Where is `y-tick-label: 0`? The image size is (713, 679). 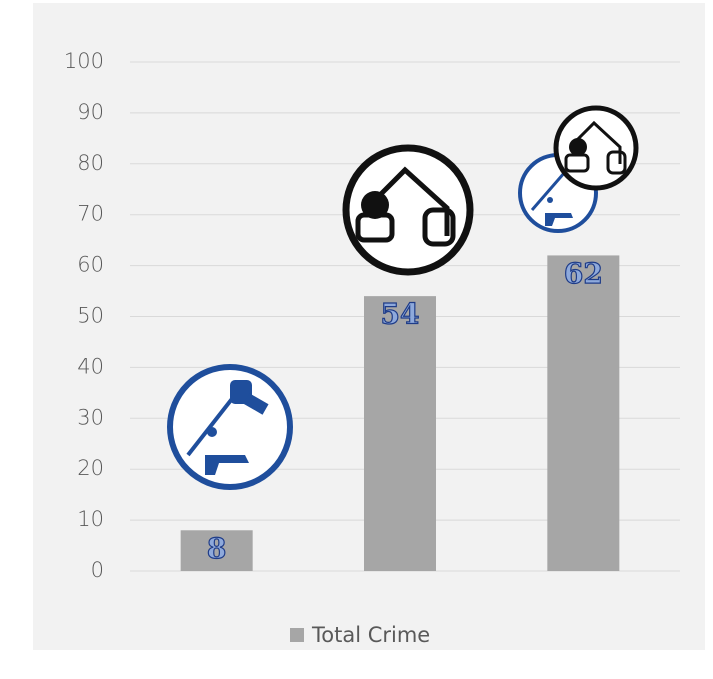 y-tick-label: 0 is located at coordinates (97, 570).